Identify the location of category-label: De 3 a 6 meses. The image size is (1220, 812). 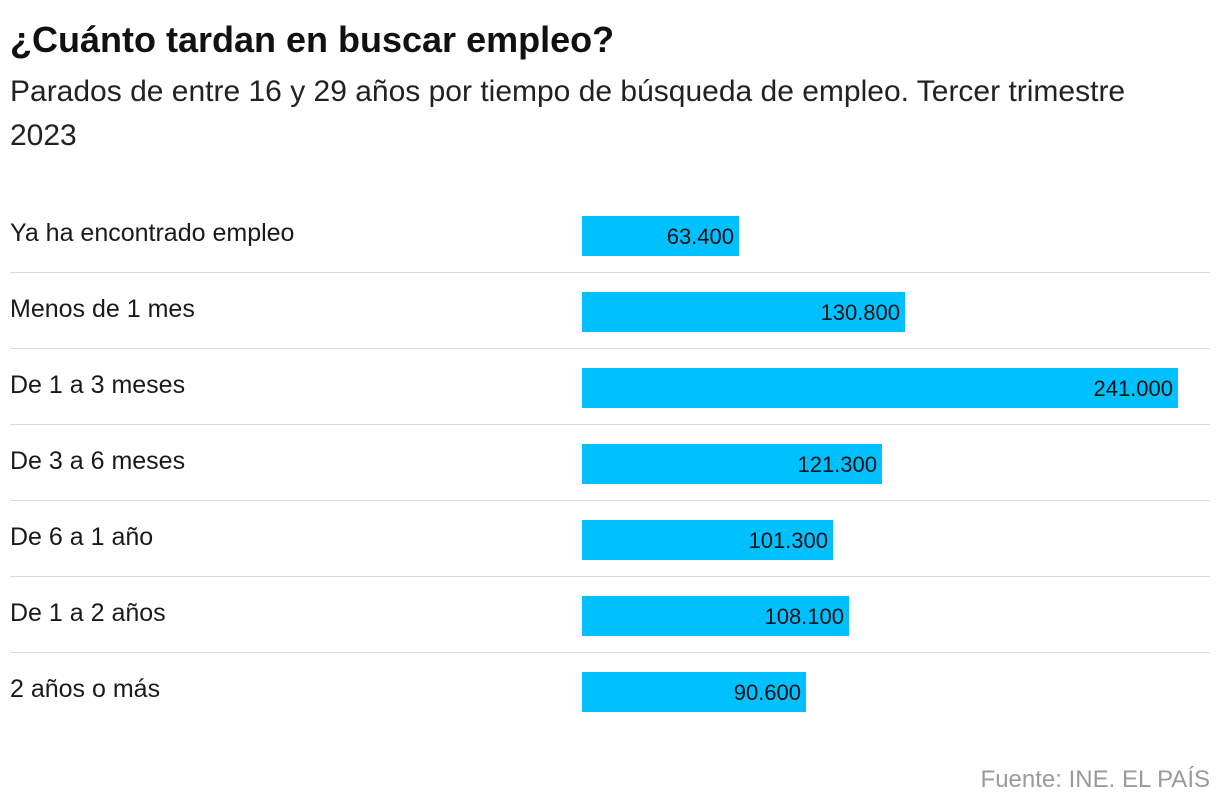
(98, 461).